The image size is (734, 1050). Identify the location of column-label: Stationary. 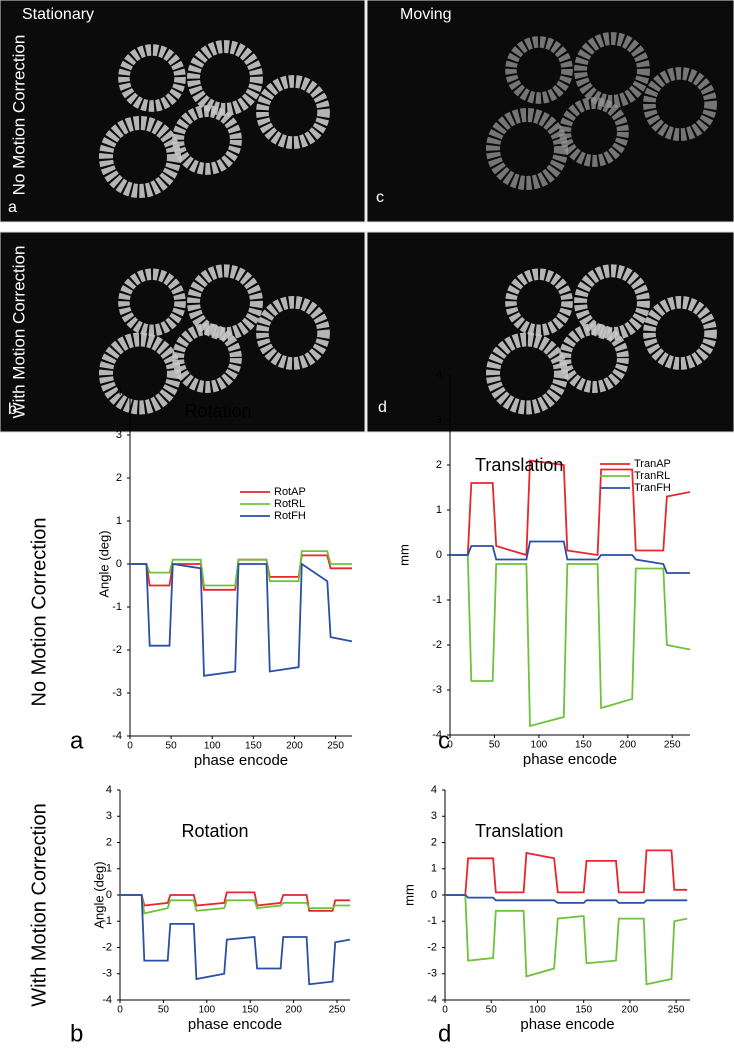
(58, 14).